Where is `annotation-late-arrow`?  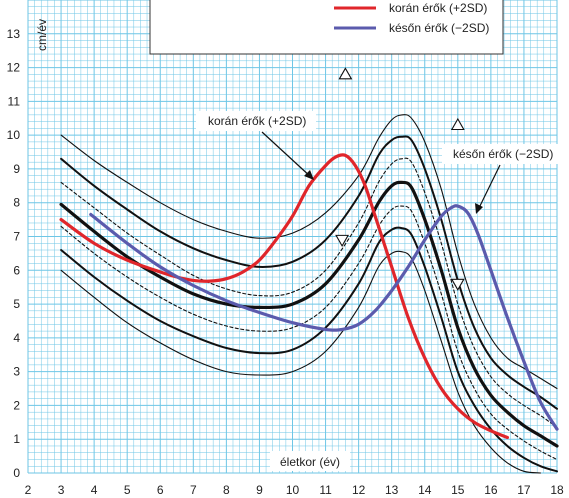
annotation-late-arrow is located at coordinates (489, 187).